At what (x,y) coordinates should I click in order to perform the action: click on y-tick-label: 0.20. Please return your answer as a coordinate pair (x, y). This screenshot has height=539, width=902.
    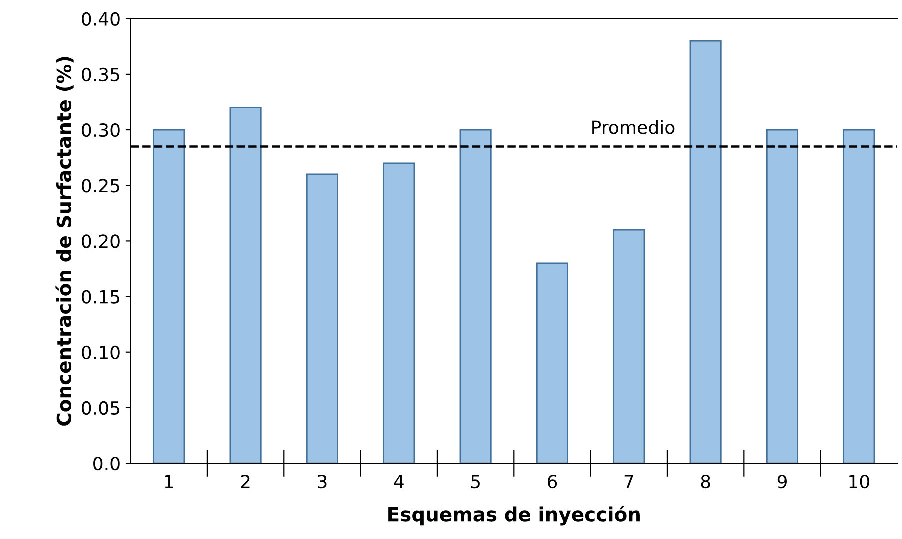
    Looking at the image, I should click on (101, 241).